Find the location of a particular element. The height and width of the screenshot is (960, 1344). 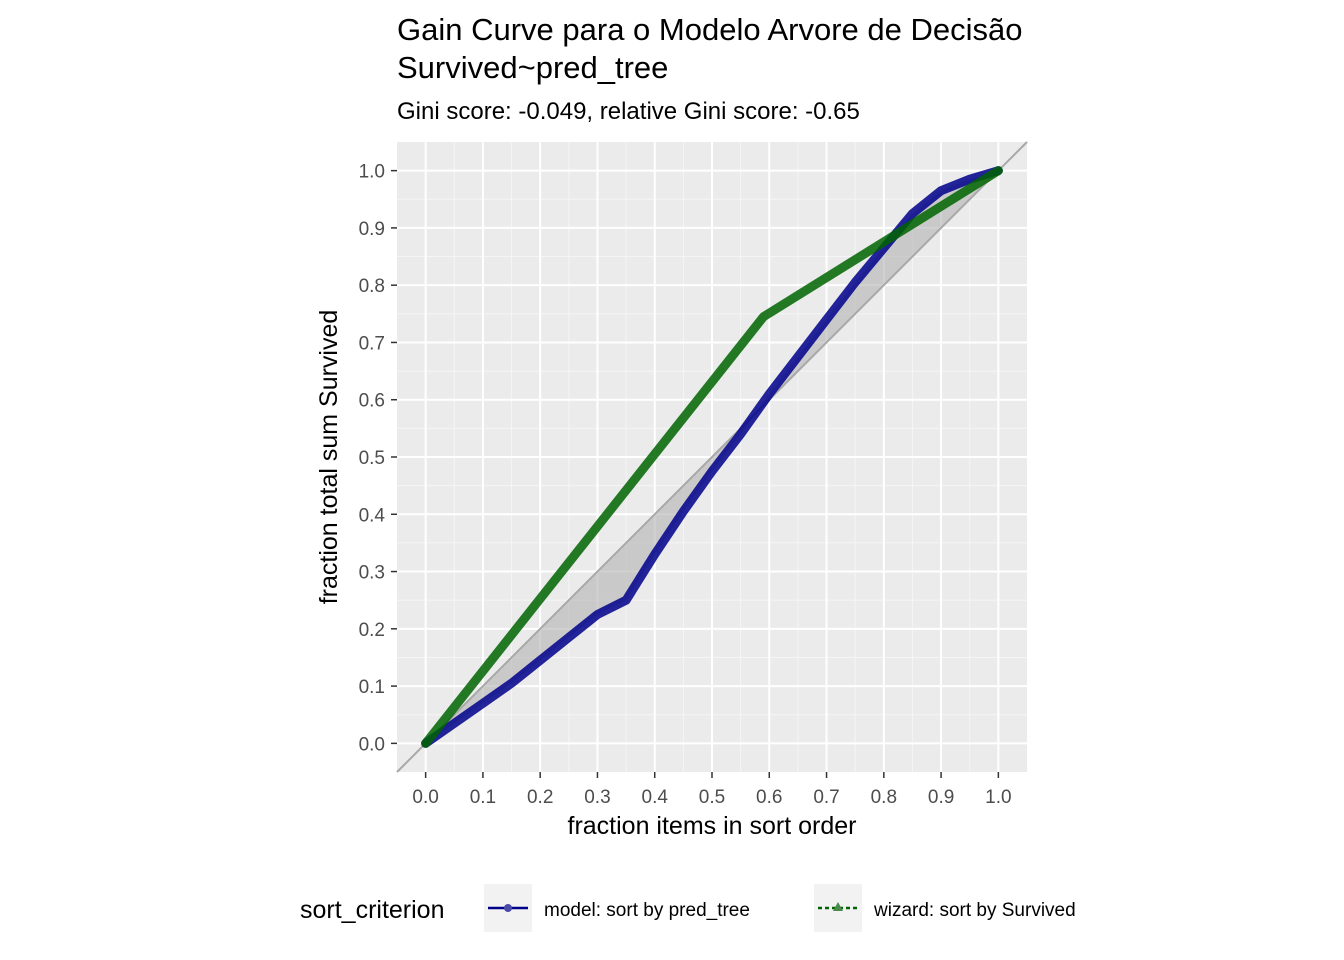

legend-label-wizard: wizard: sort by Survived is located at coordinates (974, 910).